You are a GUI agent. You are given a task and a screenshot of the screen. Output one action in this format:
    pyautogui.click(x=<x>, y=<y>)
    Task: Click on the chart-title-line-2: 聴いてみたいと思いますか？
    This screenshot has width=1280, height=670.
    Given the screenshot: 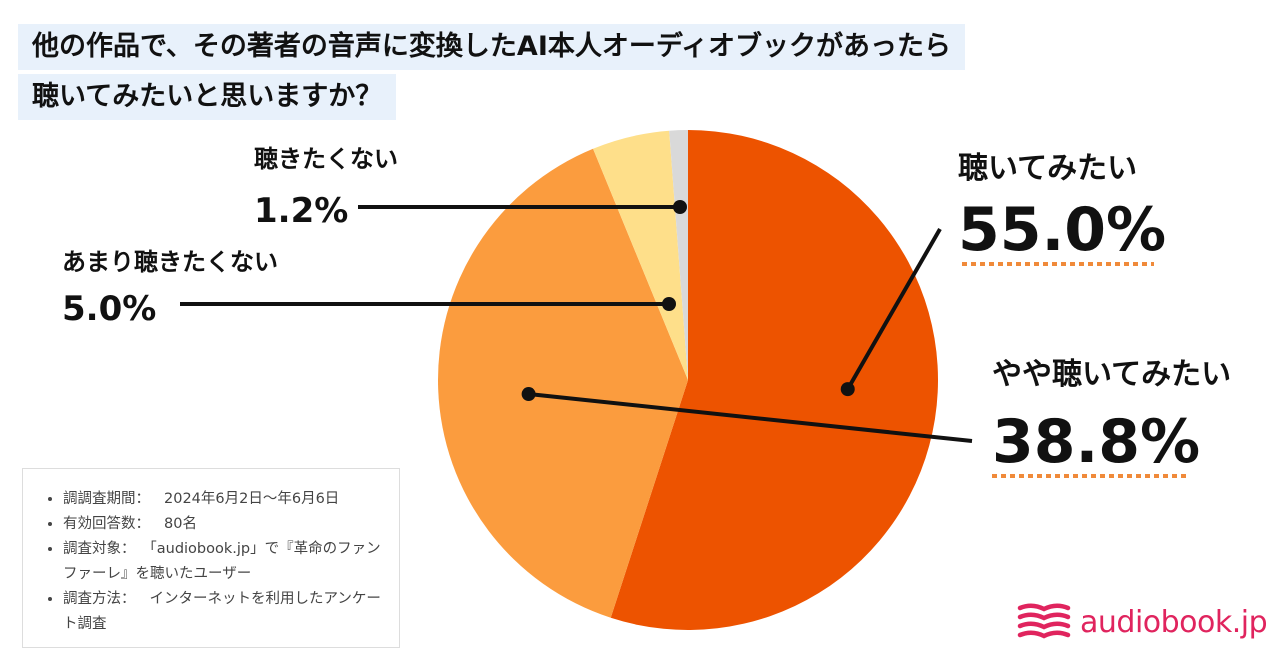 What is the action you would take?
    pyautogui.click(x=207, y=97)
    